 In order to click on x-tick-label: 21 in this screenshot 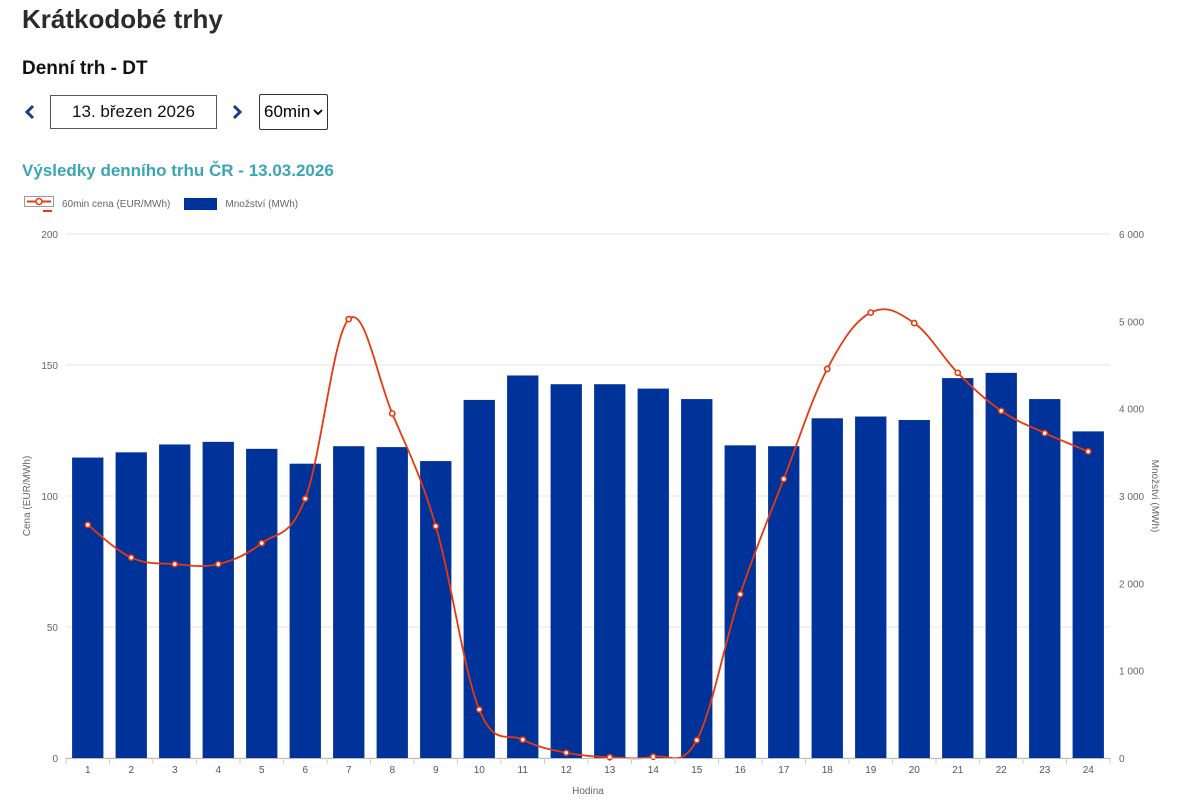, I will do `click(958, 770)`.